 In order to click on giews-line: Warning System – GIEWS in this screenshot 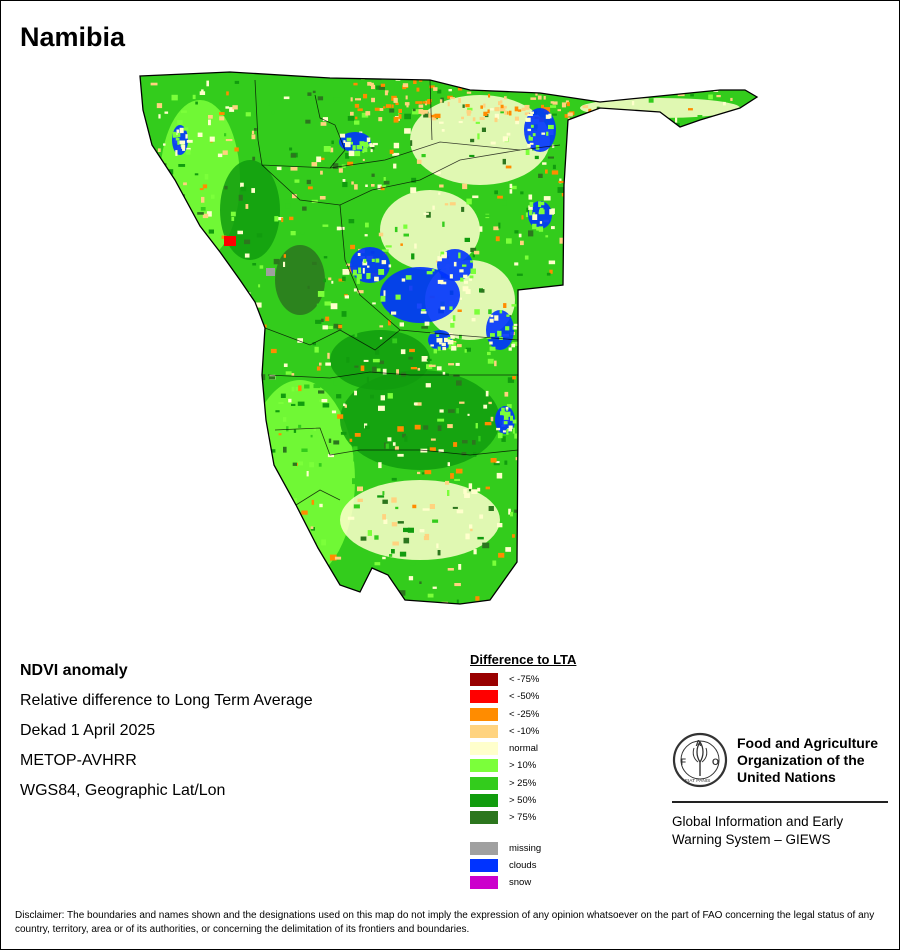, I will do `click(751, 839)`.